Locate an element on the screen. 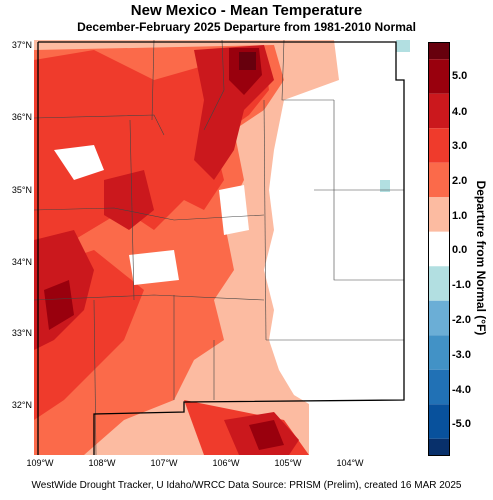 This screenshot has width=493, height=500. colorbar-border is located at coordinates (439, 249).